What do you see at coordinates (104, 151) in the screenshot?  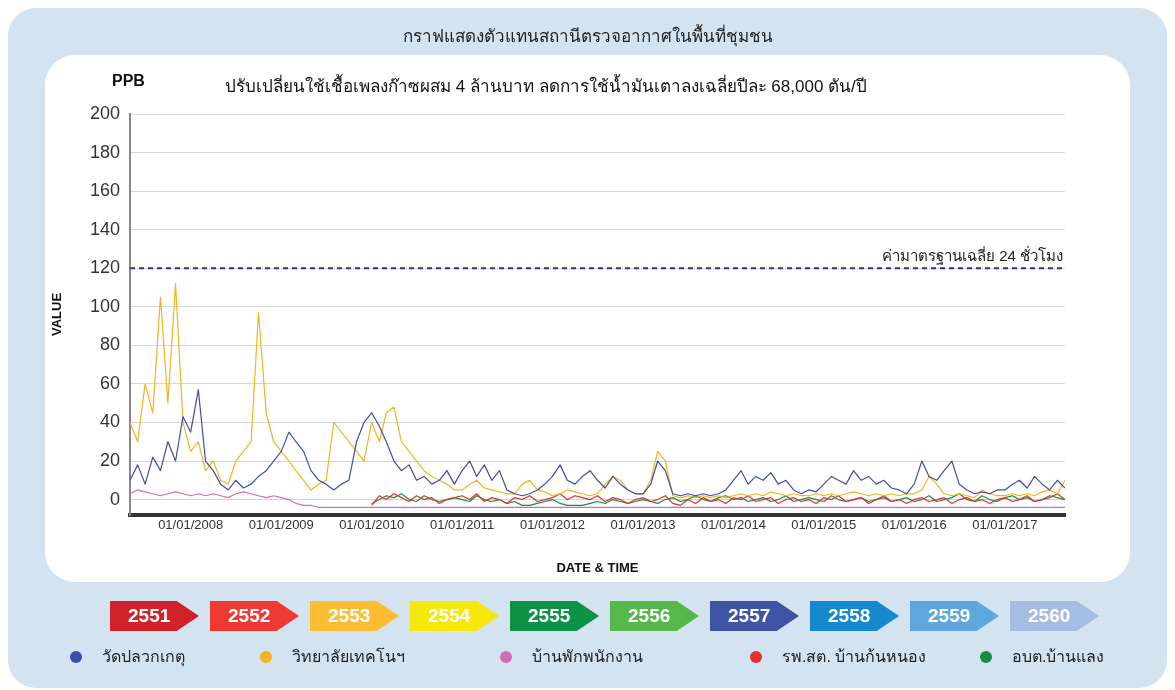 I see `y-tick-label: 180` at bounding box center [104, 151].